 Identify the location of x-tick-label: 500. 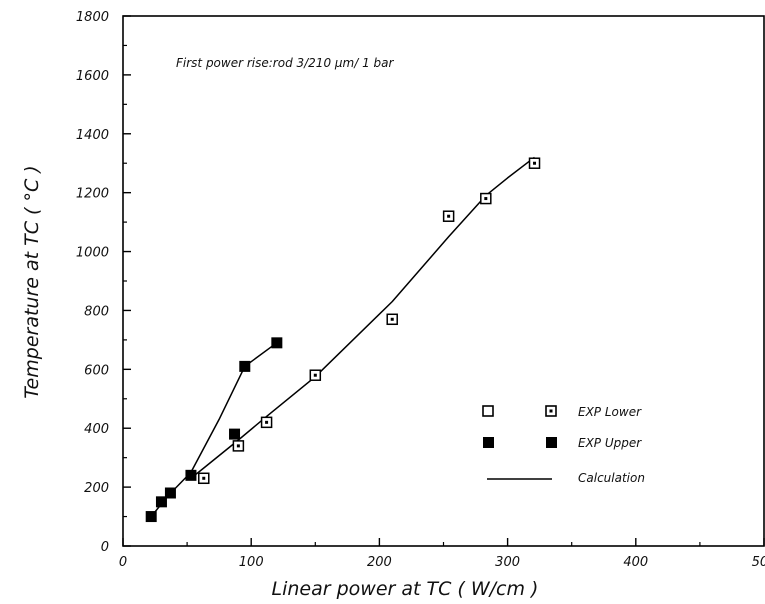
(758, 562).